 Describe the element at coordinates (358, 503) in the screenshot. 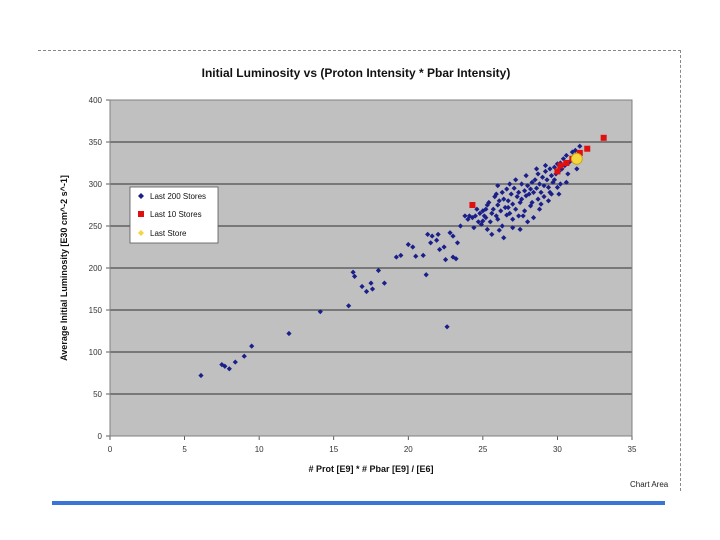

I see `footer-accent-bar` at that location.